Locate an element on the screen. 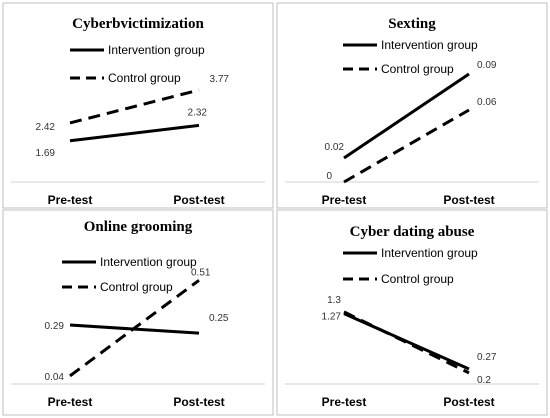 The image size is (550, 418). data-label-control-group-pre-test: 0.04 is located at coordinates (55, 377).